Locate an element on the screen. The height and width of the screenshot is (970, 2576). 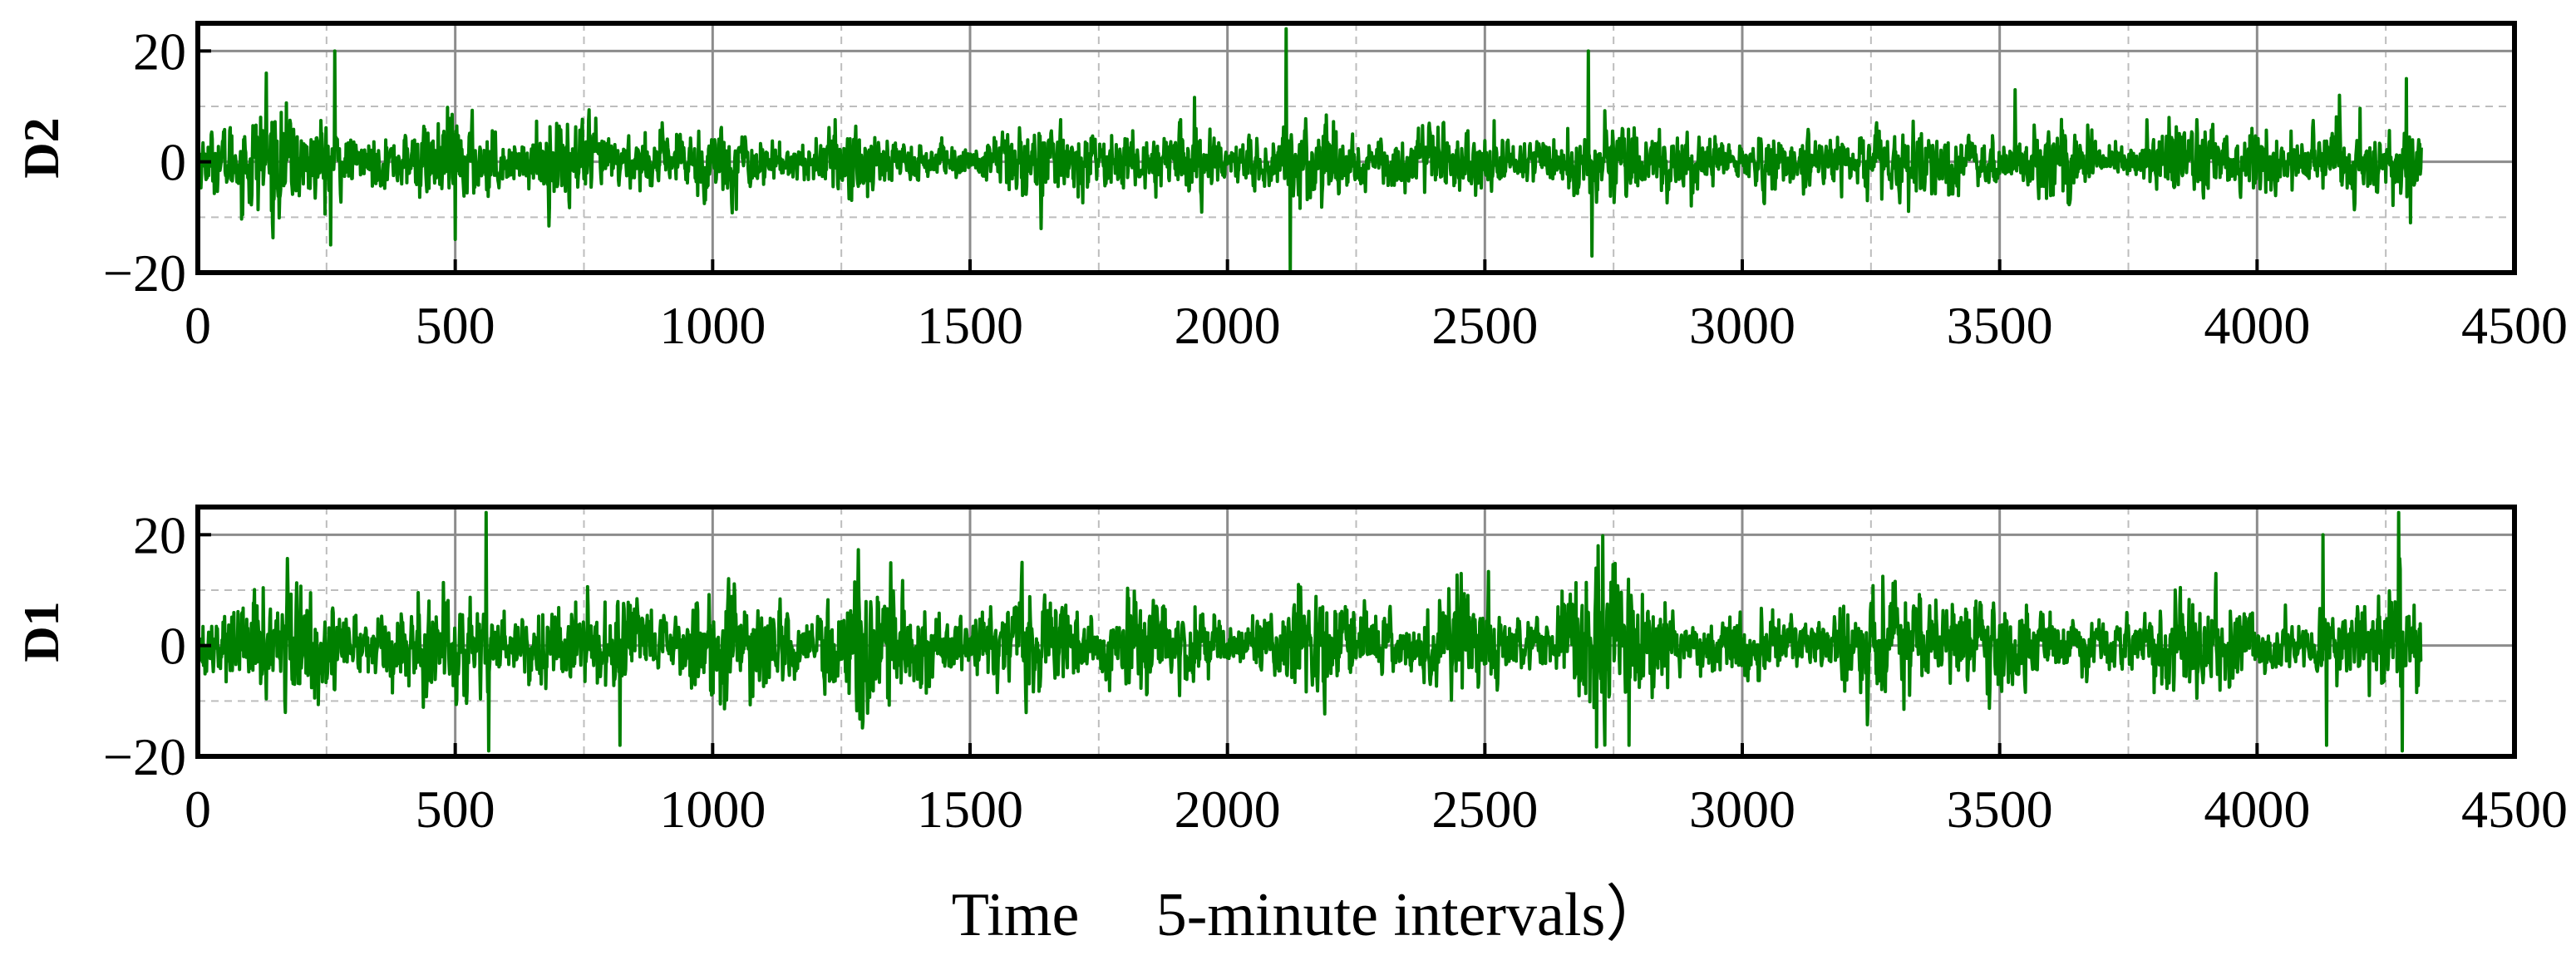
x-axis-label: Time 5-minute intervals） is located at coordinates (1309, 915).